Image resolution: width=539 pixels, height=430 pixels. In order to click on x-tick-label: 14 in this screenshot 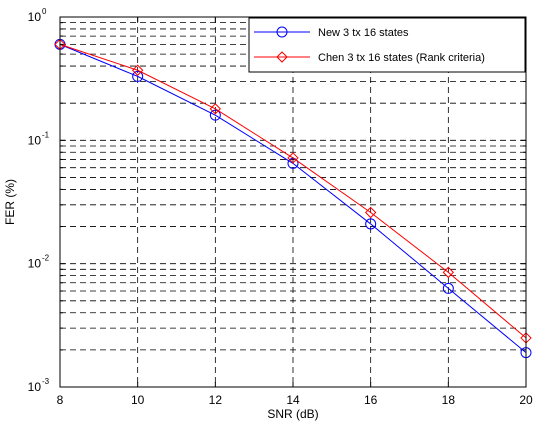, I will do `click(293, 400)`.